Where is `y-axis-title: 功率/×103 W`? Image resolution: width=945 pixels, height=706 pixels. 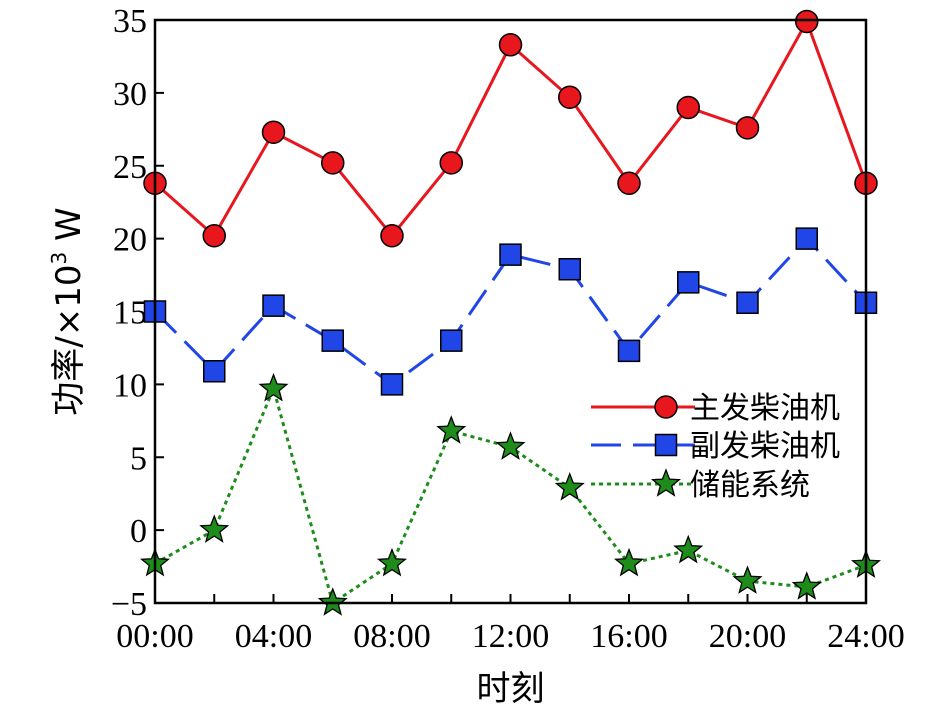
y-axis-title: 功率/×103 W is located at coordinates (68, 311).